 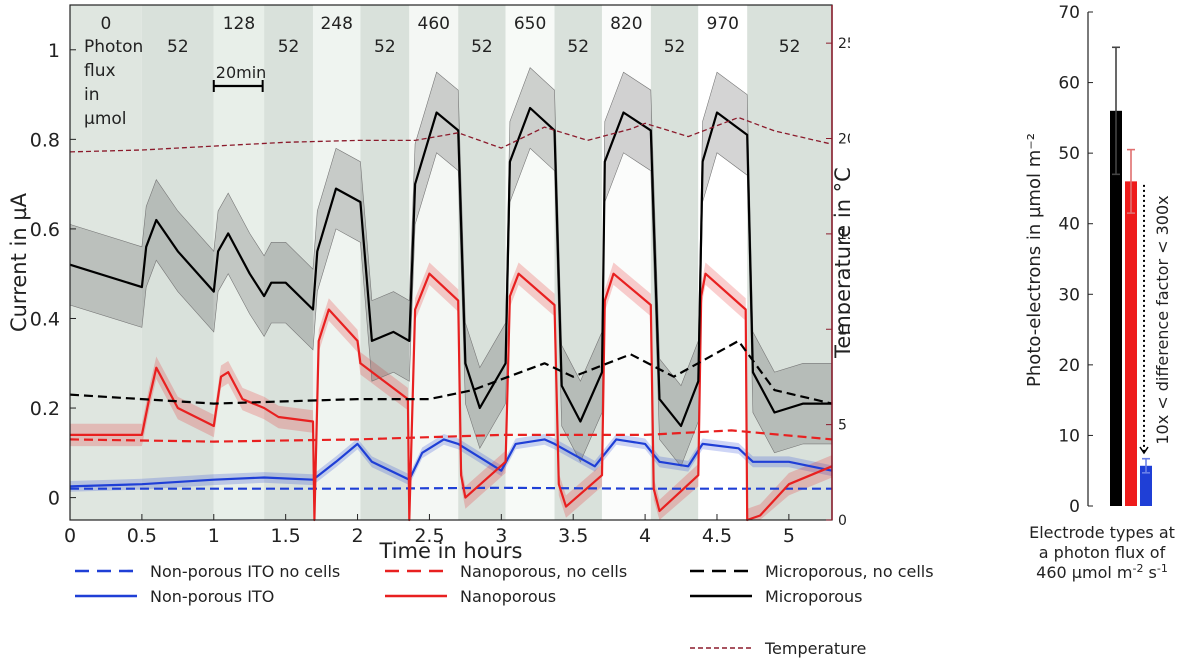 What do you see at coordinates (286, 536) in the screenshot?
I see `x-tick-label: 1.5` at bounding box center [286, 536].